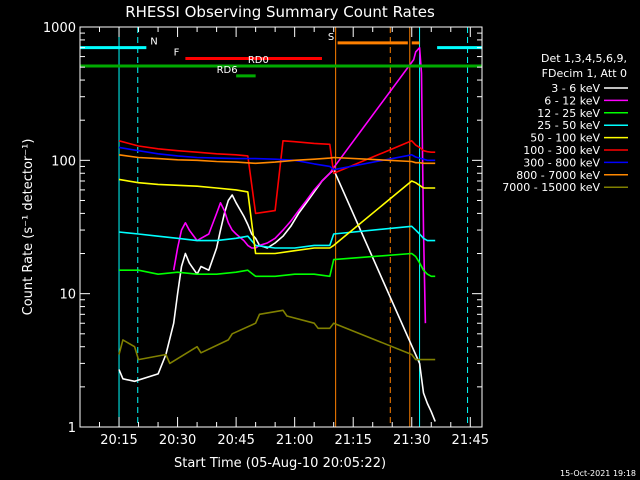 This screenshot has width=640, height=480. What do you see at coordinates (28, 227) in the screenshot?
I see `y-axis-label: Count Rate (s⁻¹ detector⁻¹)` at bounding box center [28, 227].